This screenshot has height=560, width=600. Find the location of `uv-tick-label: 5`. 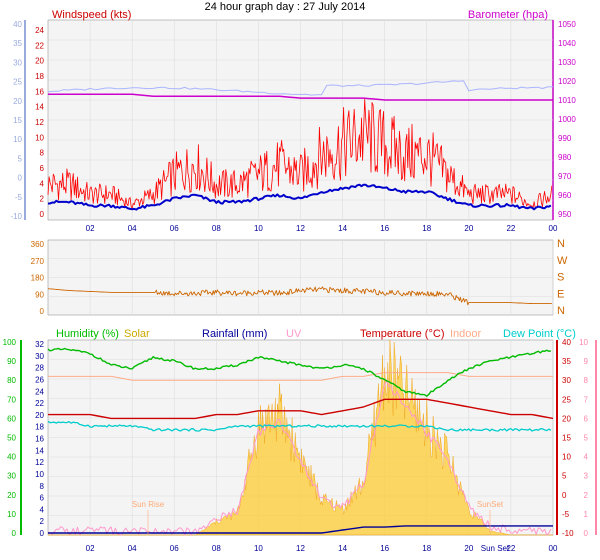

uv-tick-label: 5 is located at coordinates (586, 438).